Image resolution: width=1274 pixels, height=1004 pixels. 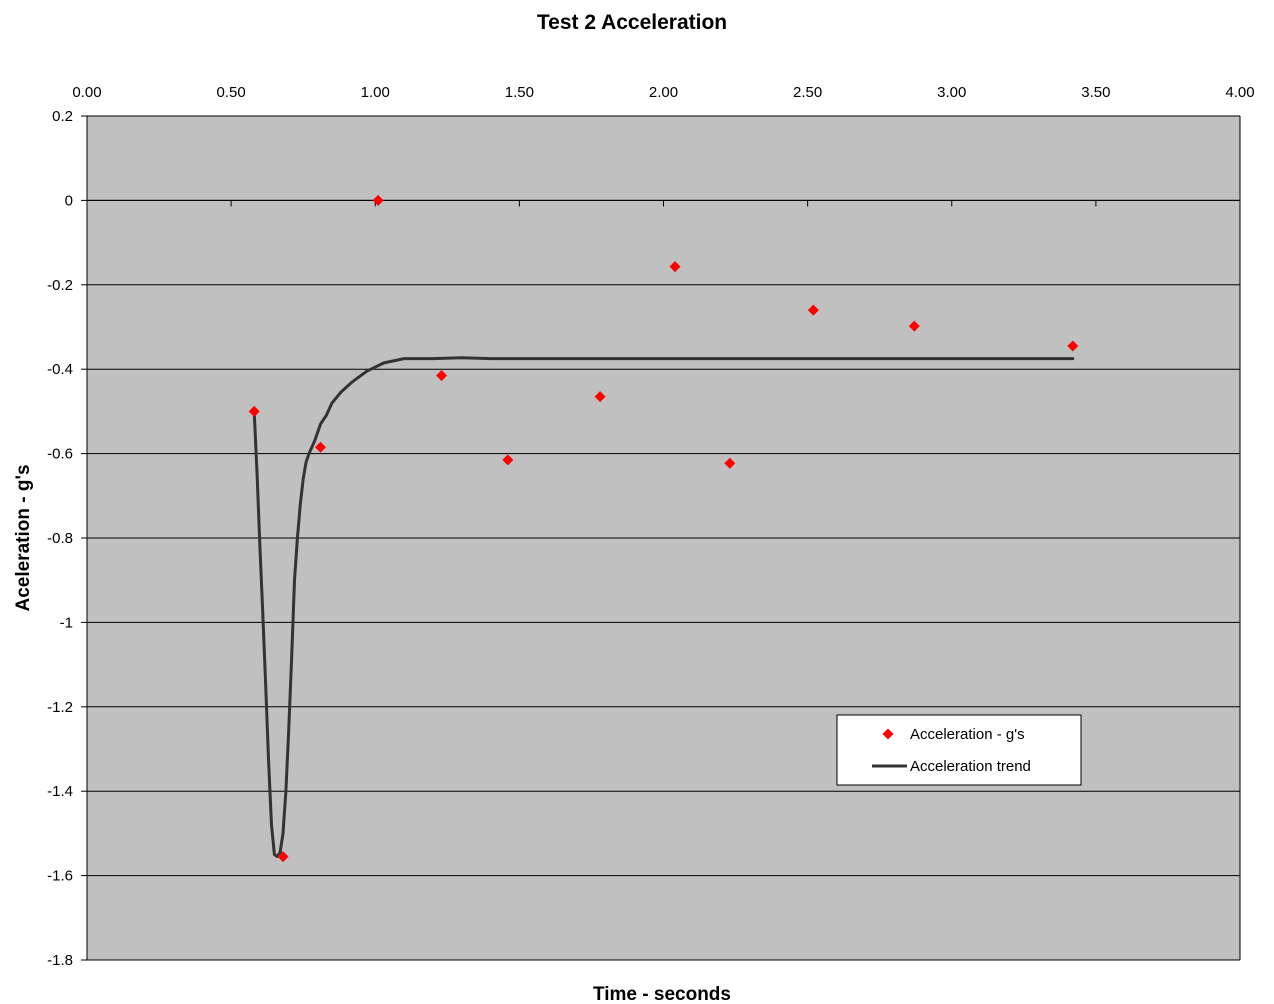 What do you see at coordinates (663, 92) in the screenshot?
I see `x-tick-label: 2.00` at bounding box center [663, 92].